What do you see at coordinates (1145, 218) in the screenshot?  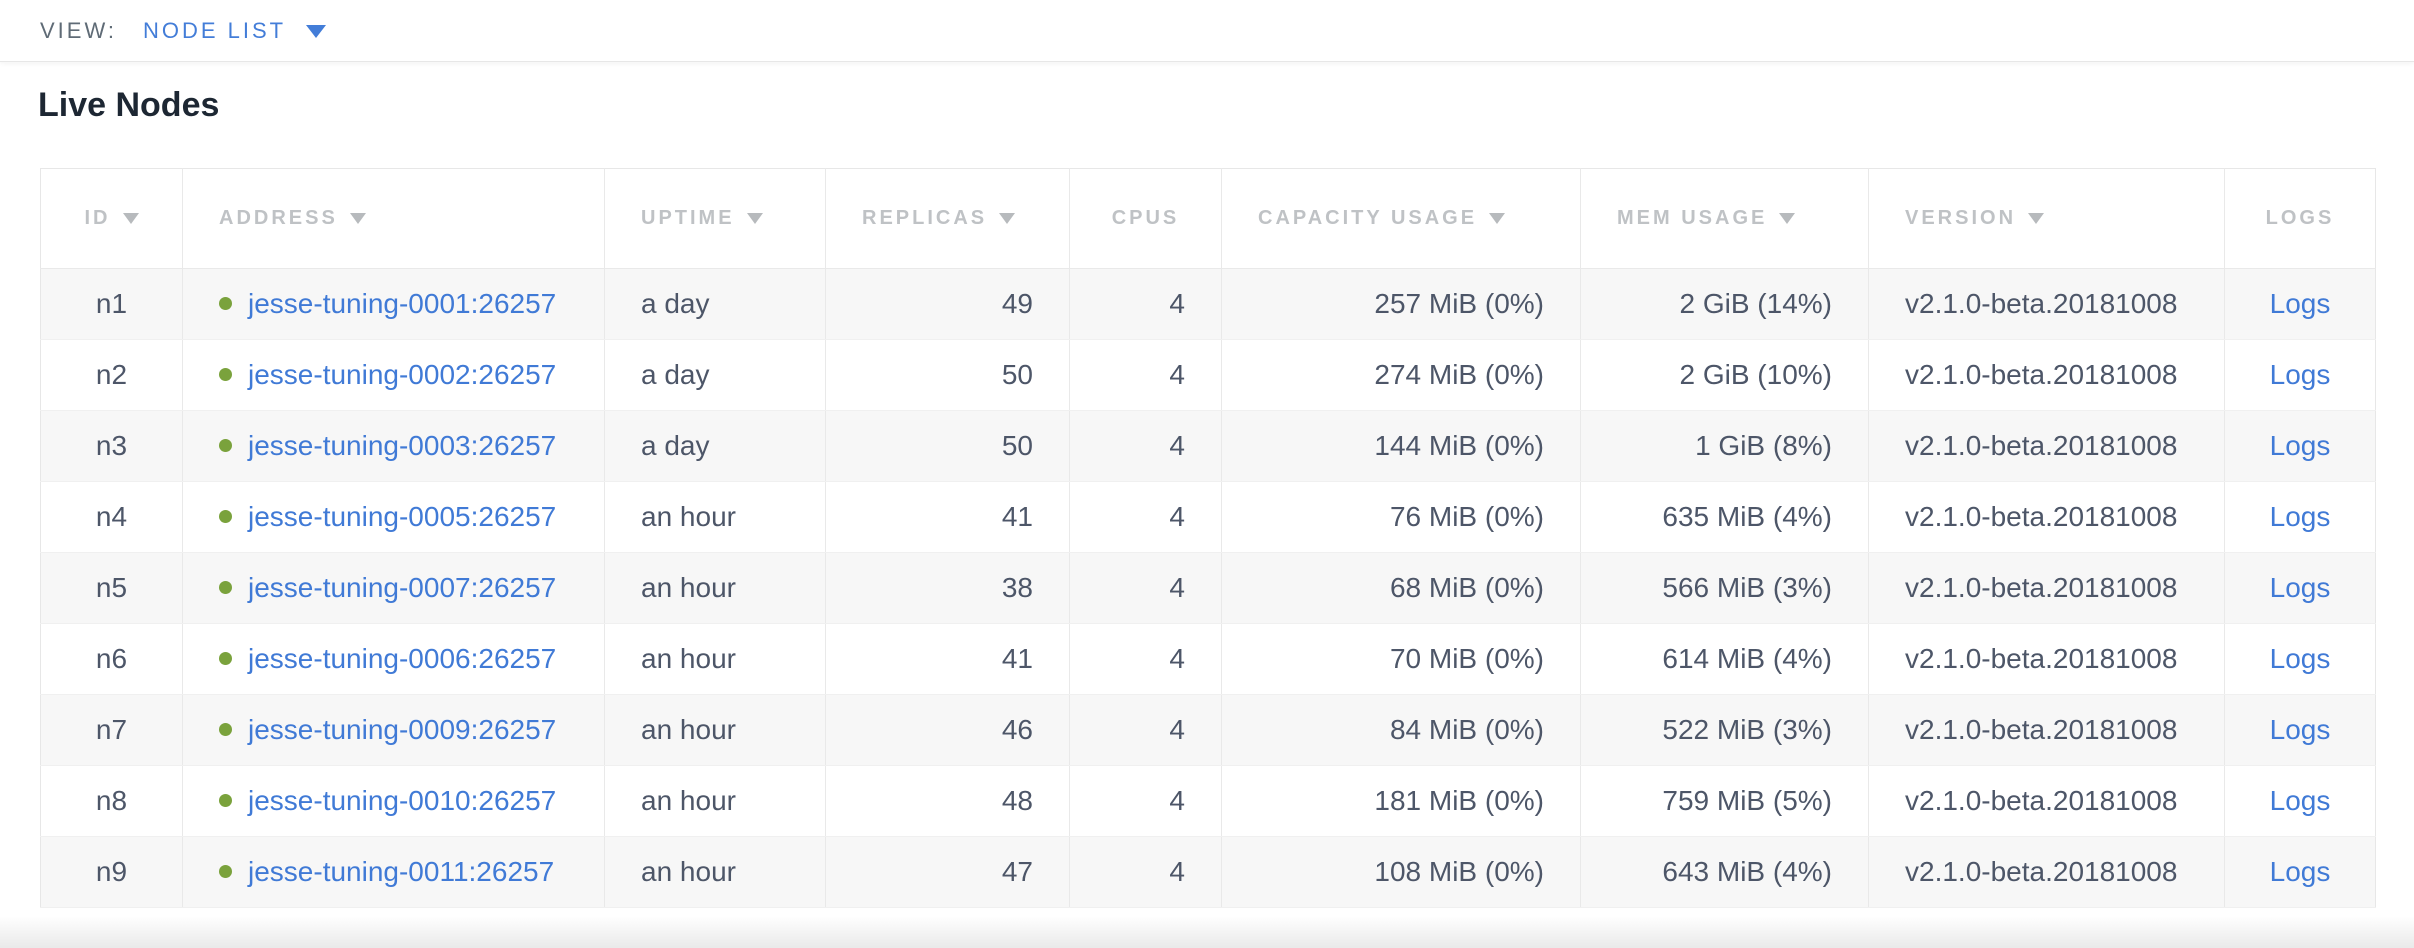 I see `column-header-label: CPUS` at bounding box center [1145, 218].